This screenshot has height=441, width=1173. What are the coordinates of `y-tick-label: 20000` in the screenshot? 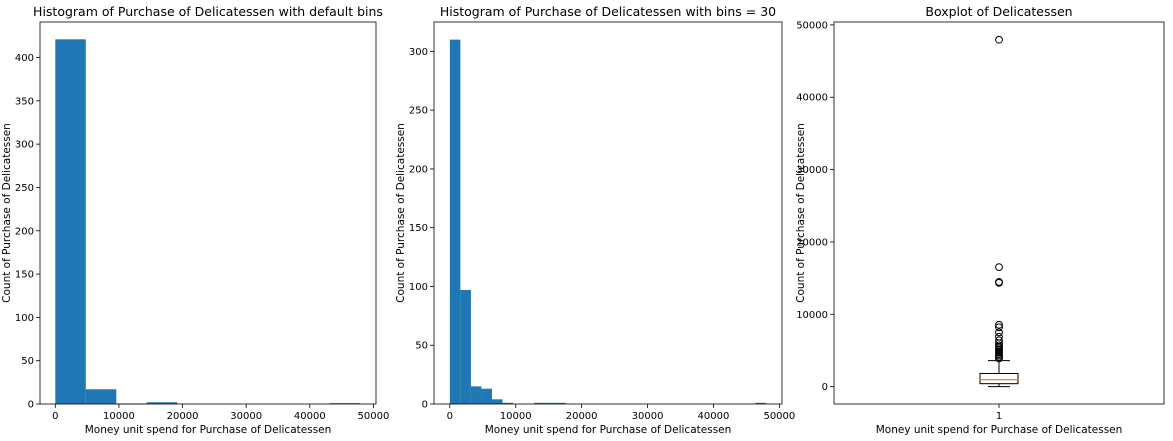 It's located at (812, 242).